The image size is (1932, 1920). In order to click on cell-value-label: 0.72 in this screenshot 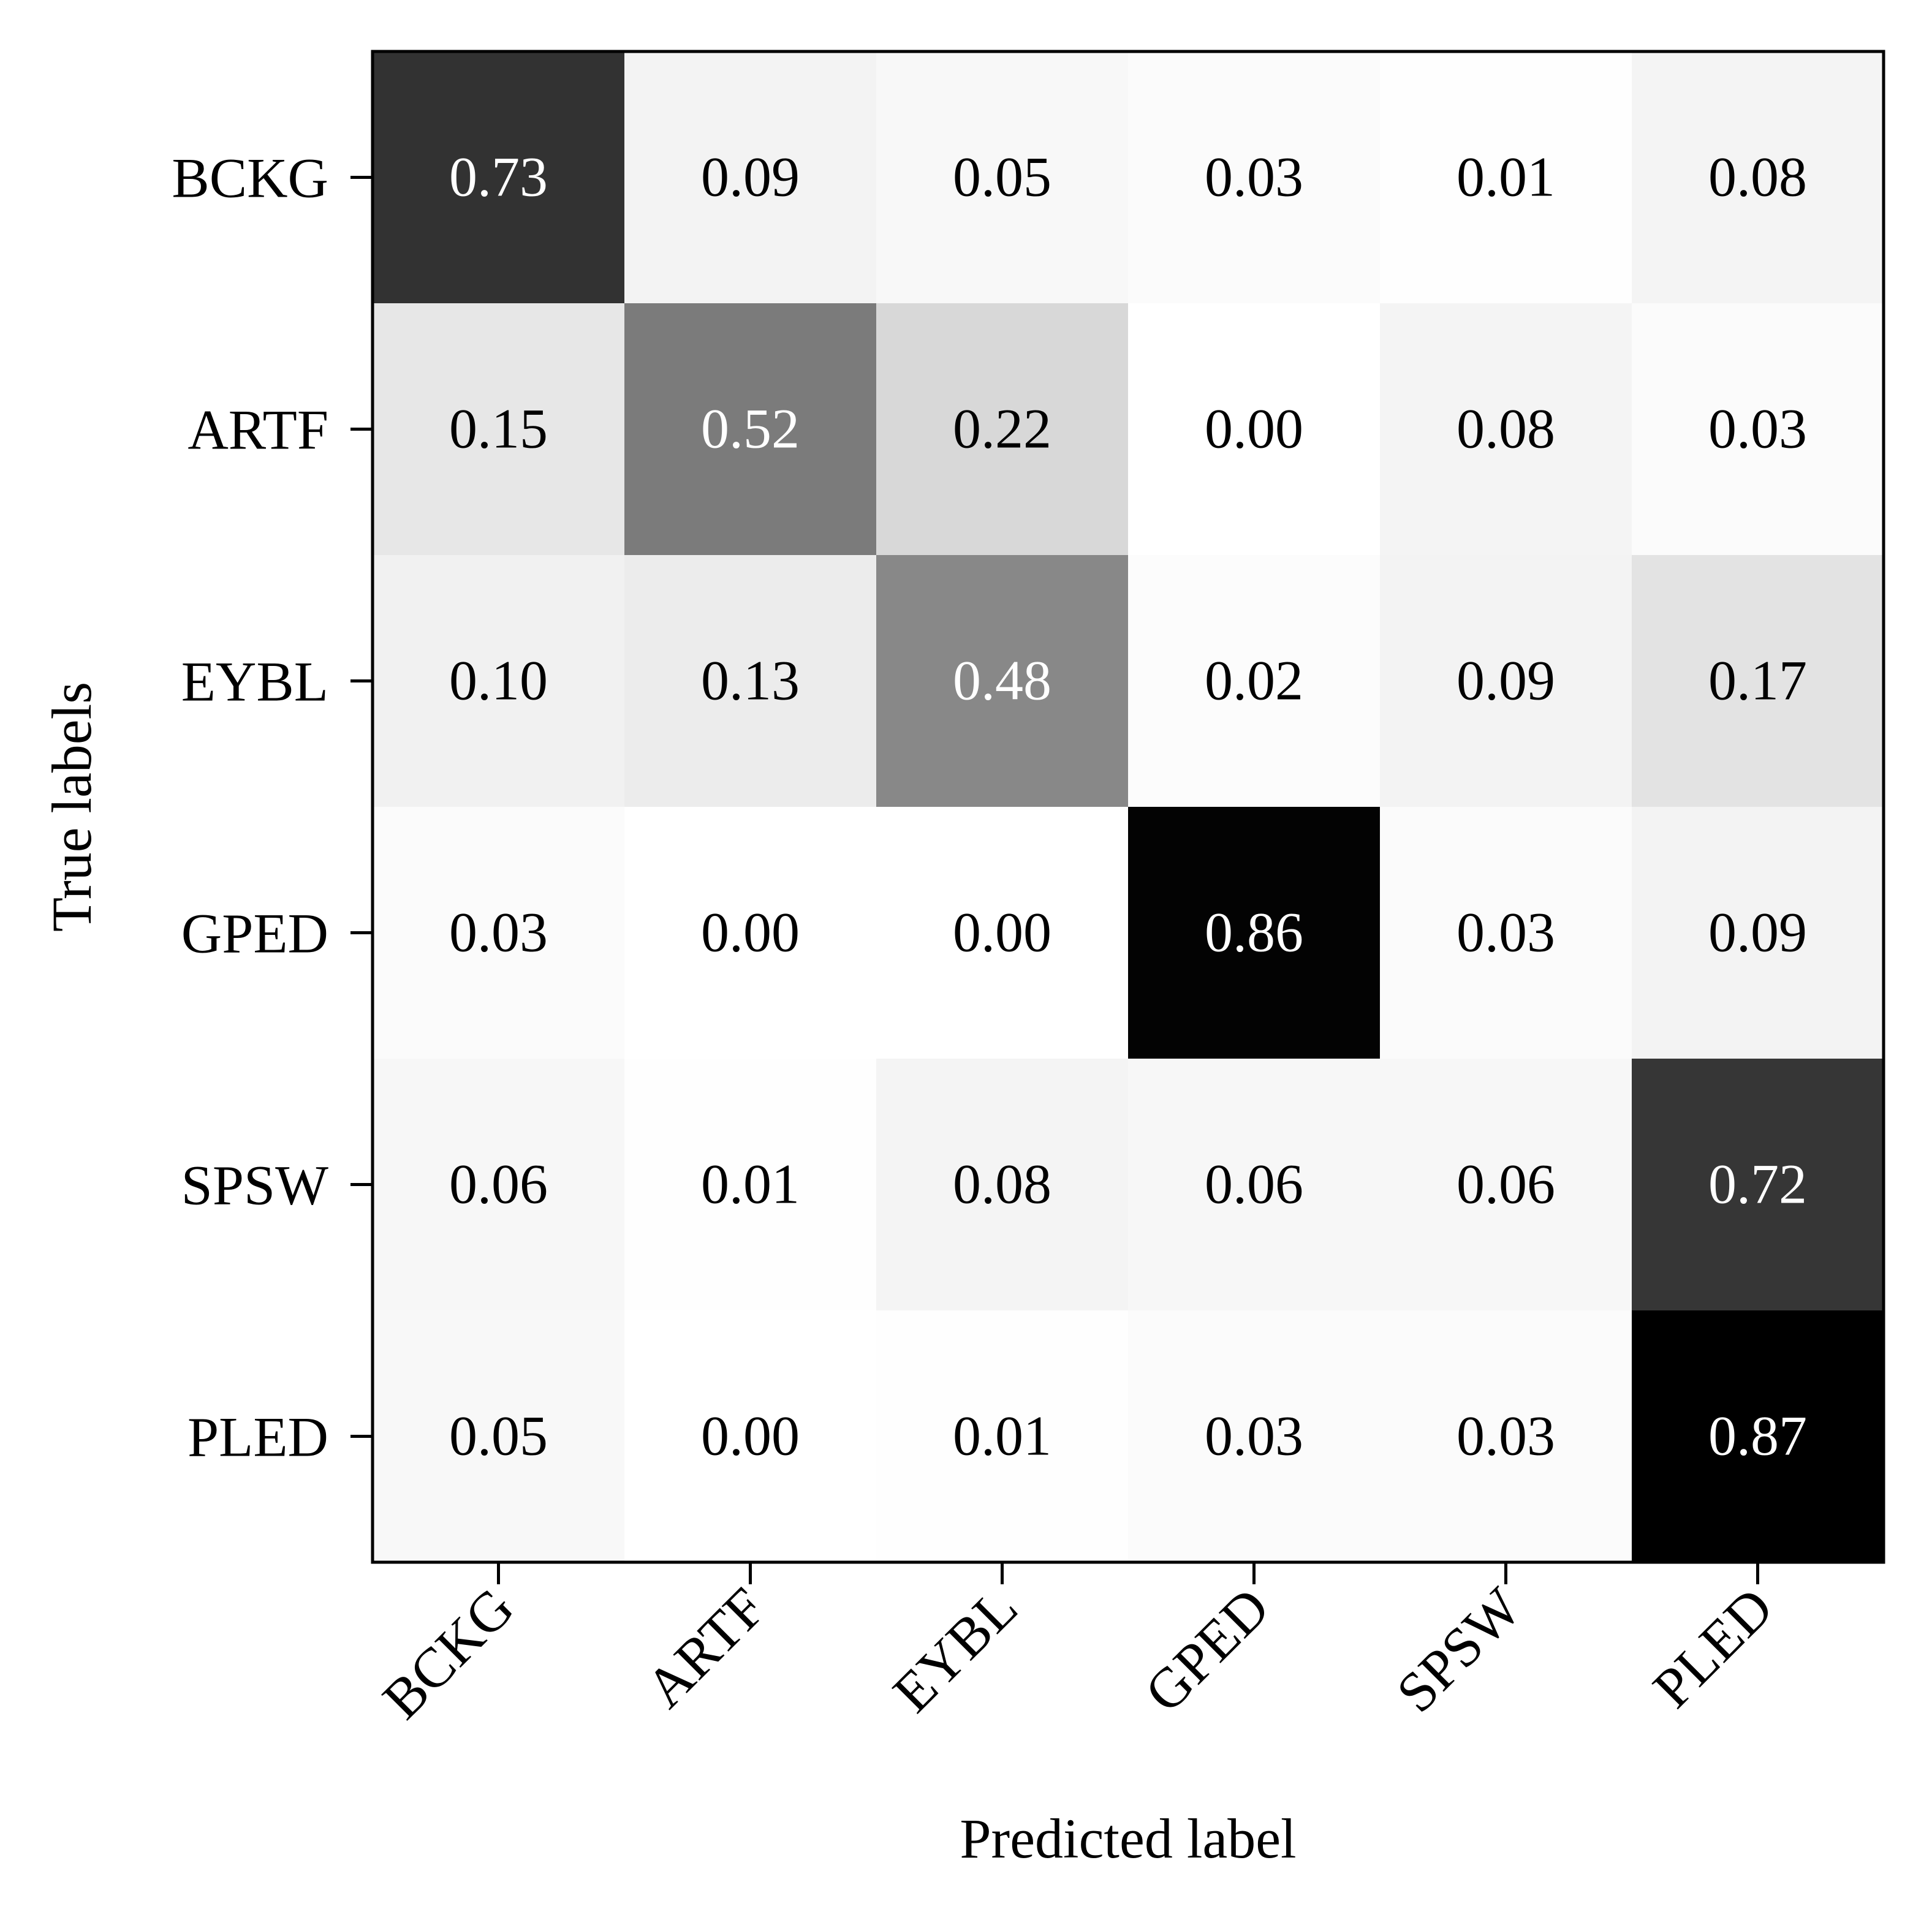, I will do `click(1757, 1184)`.